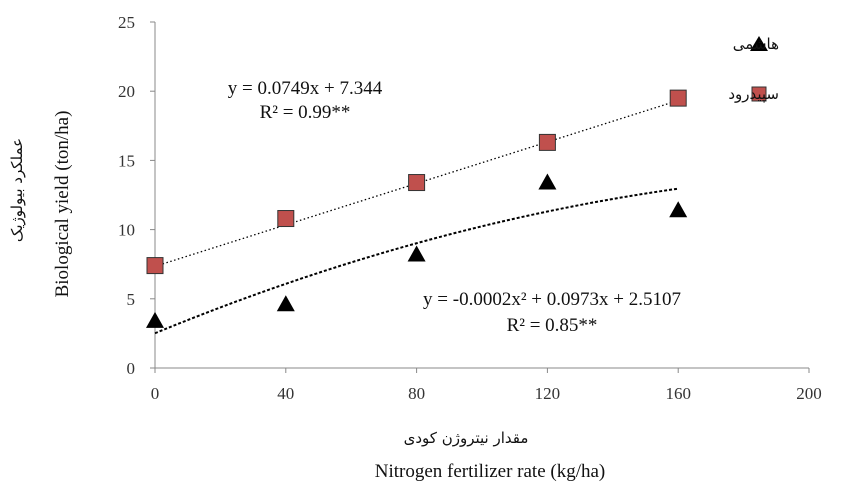 This screenshot has width=845, height=491. Describe the element at coordinates (126, 230) in the screenshot. I see `y-tick-label: 10` at that location.